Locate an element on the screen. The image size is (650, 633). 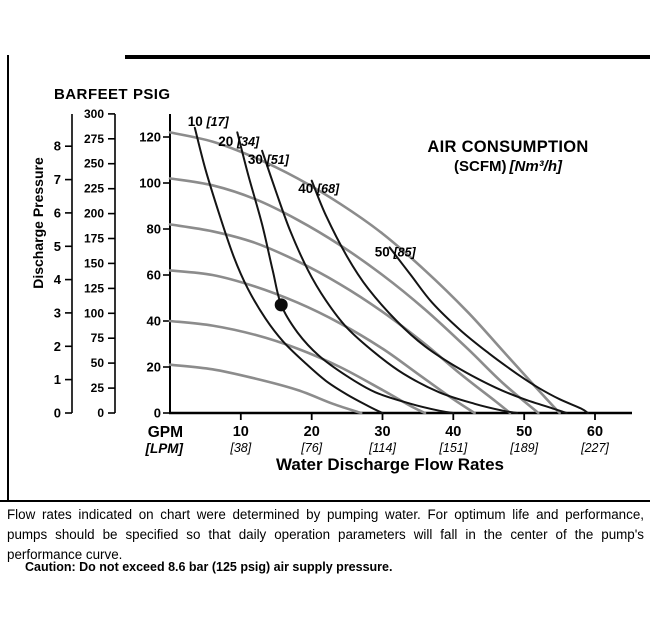
feet-tick-label: 200 is located at coordinates (94, 214).